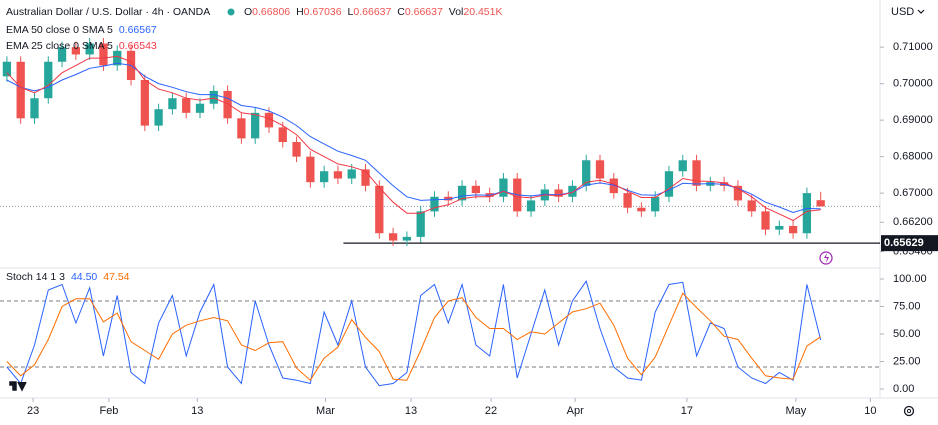  What do you see at coordinates (351, 12) in the screenshot?
I see `ohlc-key: L` at bounding box center [351, 12].